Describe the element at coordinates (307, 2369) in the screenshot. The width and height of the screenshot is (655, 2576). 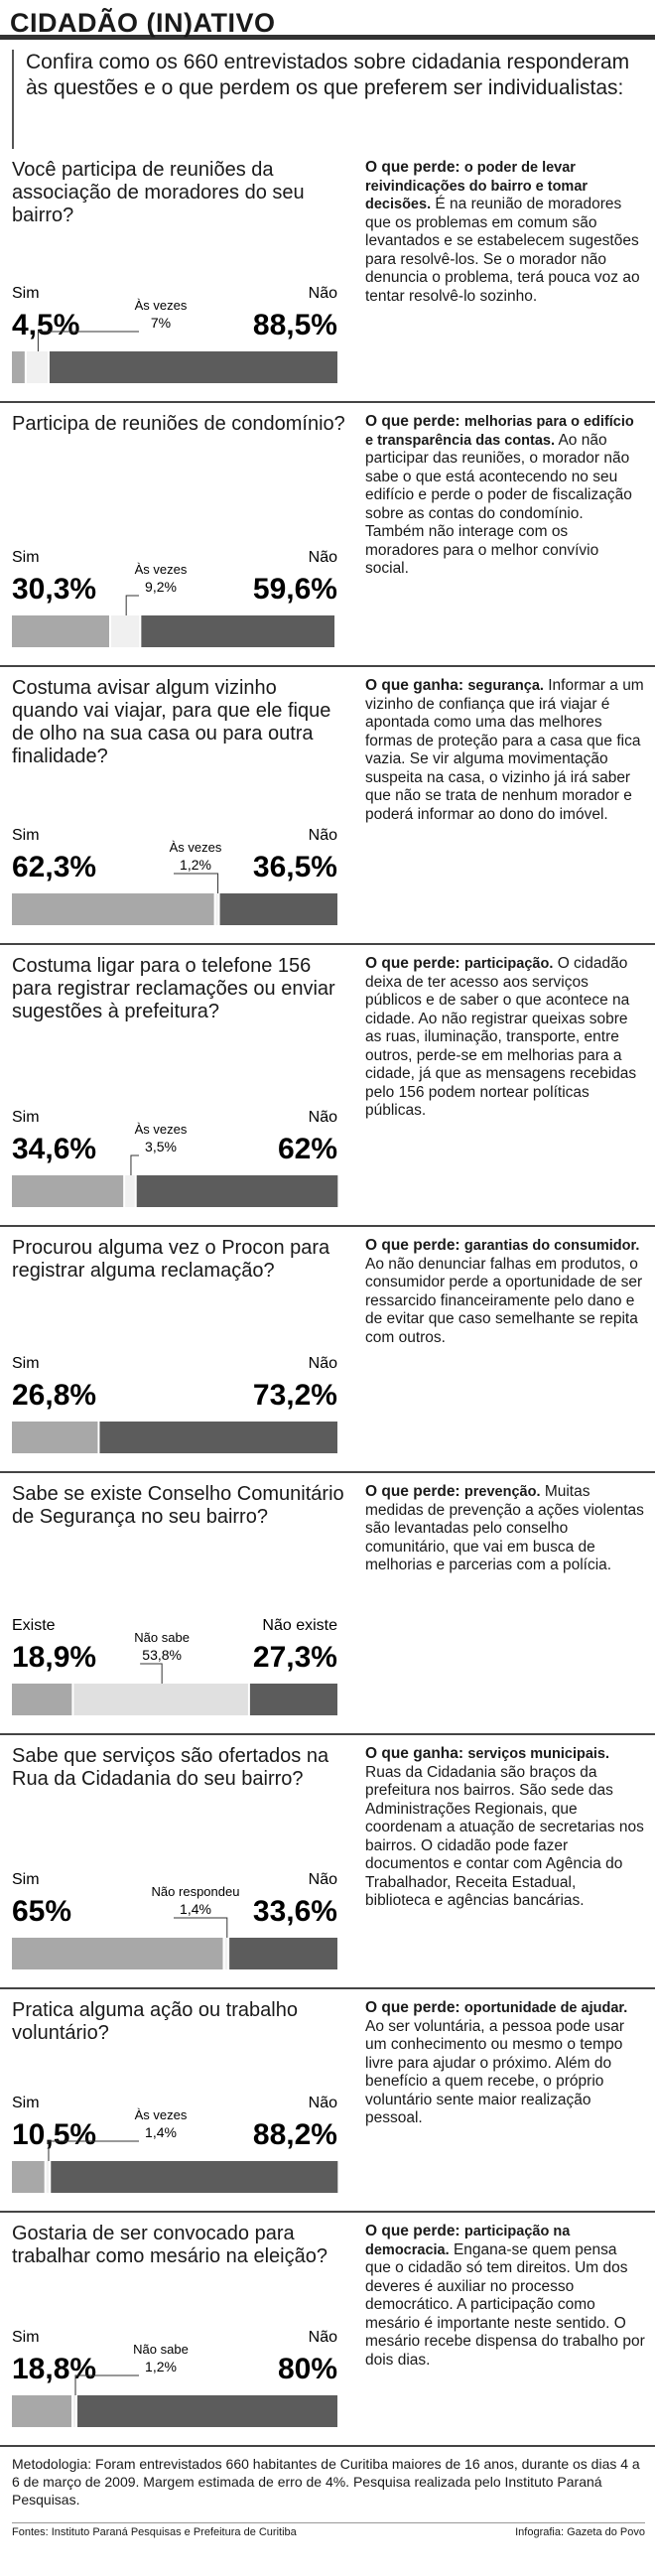
I see `answer-value: 80%` at that location.